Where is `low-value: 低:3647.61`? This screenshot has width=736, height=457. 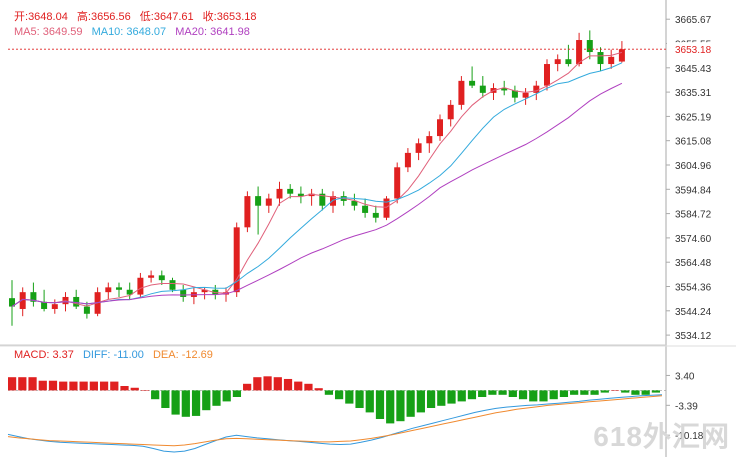 low-value: 低:3647.61 is located at coordinates (166, 17).